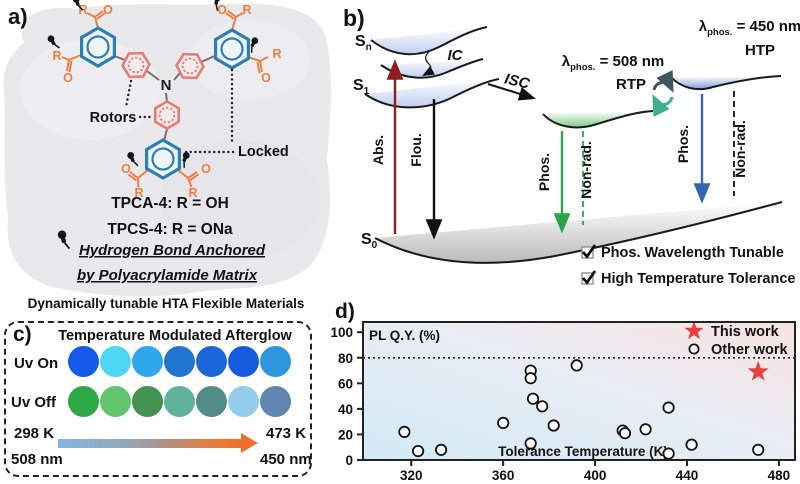  What do you see at coordinates (432, 68) in the screenshot?
I see `sn-vib-shading` at bounding box center [432, 68].